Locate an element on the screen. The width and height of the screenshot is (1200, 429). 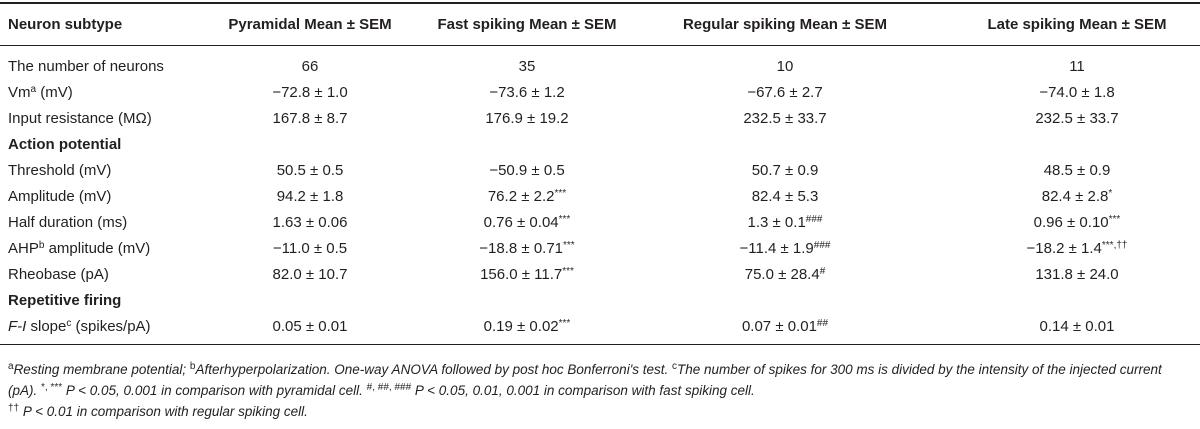
footnote-dagger-mark: †† is located at coordinates (14, 408).